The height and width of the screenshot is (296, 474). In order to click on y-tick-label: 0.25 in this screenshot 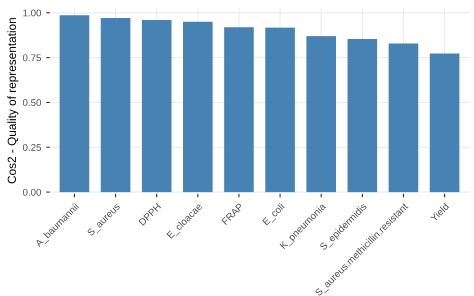, I will do `click(32, 147)`.